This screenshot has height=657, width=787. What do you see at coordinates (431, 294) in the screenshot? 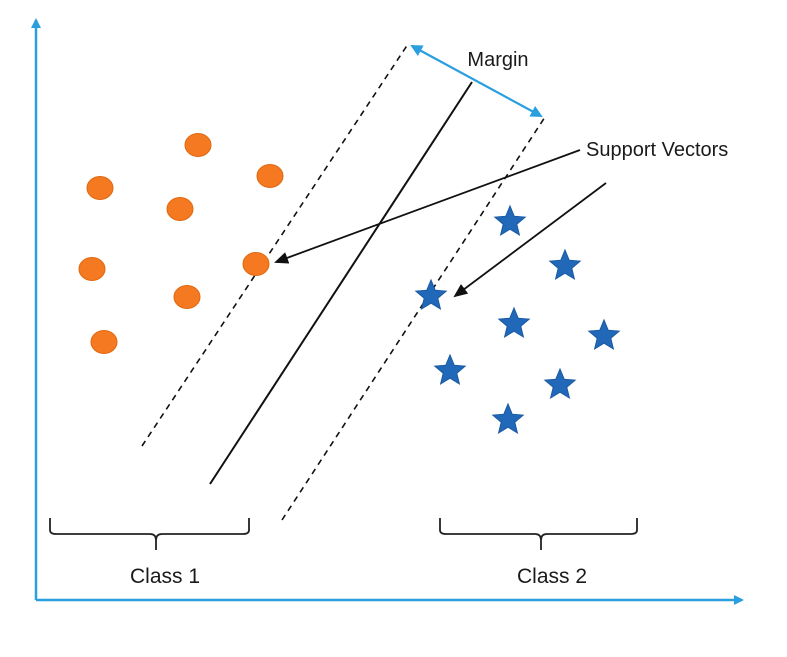
I see `class2-support-vector` at bounding box center [431, 294].